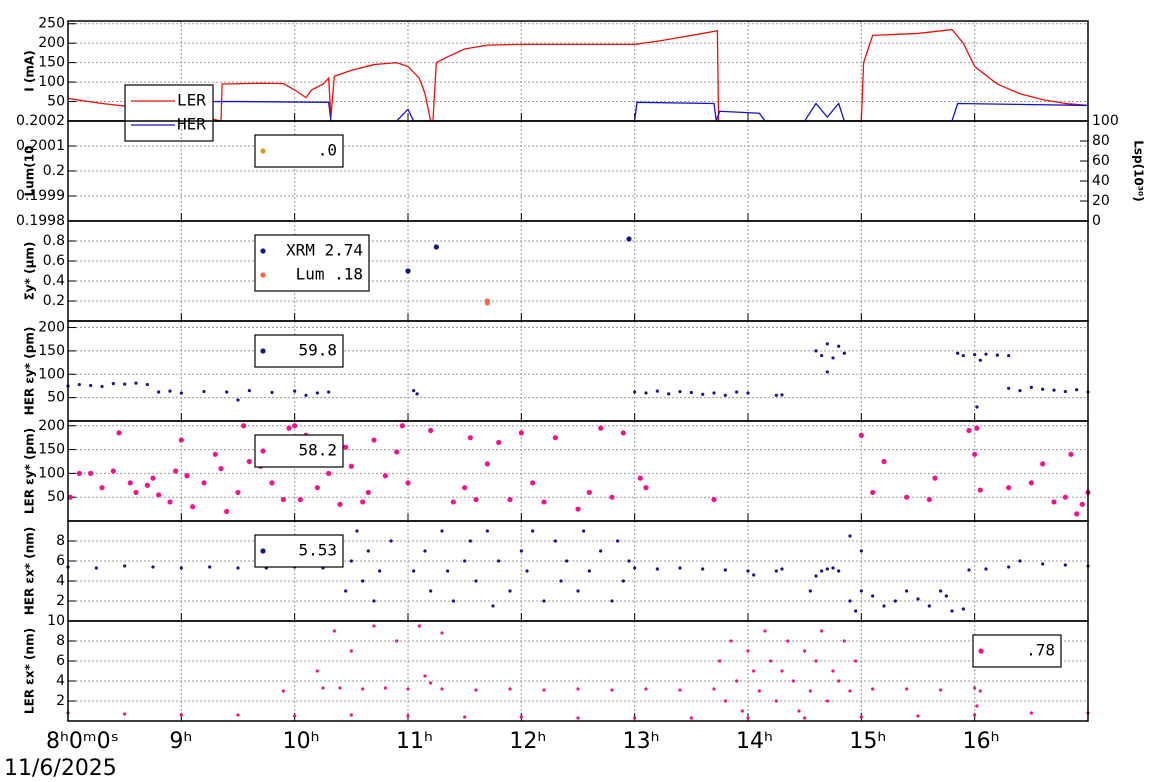 This screenshot has width=1160, height=782. I want to click on legend-label: 59.8, so click(317, 350).